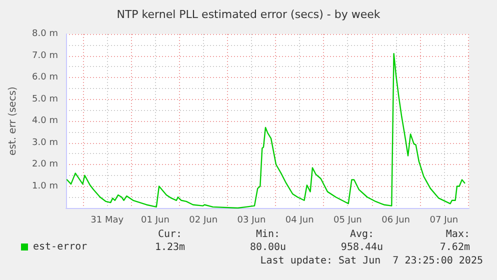  What do you see at coordinates (45, 121) in the screenshot?
I see `y-tick-label: 4.0 m` at bounding box center [45, 121].